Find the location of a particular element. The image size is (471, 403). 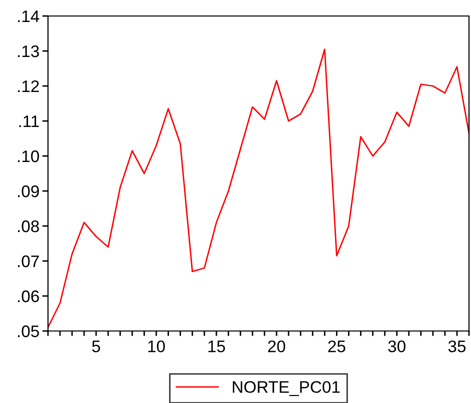

y-tick-label: .07 is located at coordinates (28, 261).